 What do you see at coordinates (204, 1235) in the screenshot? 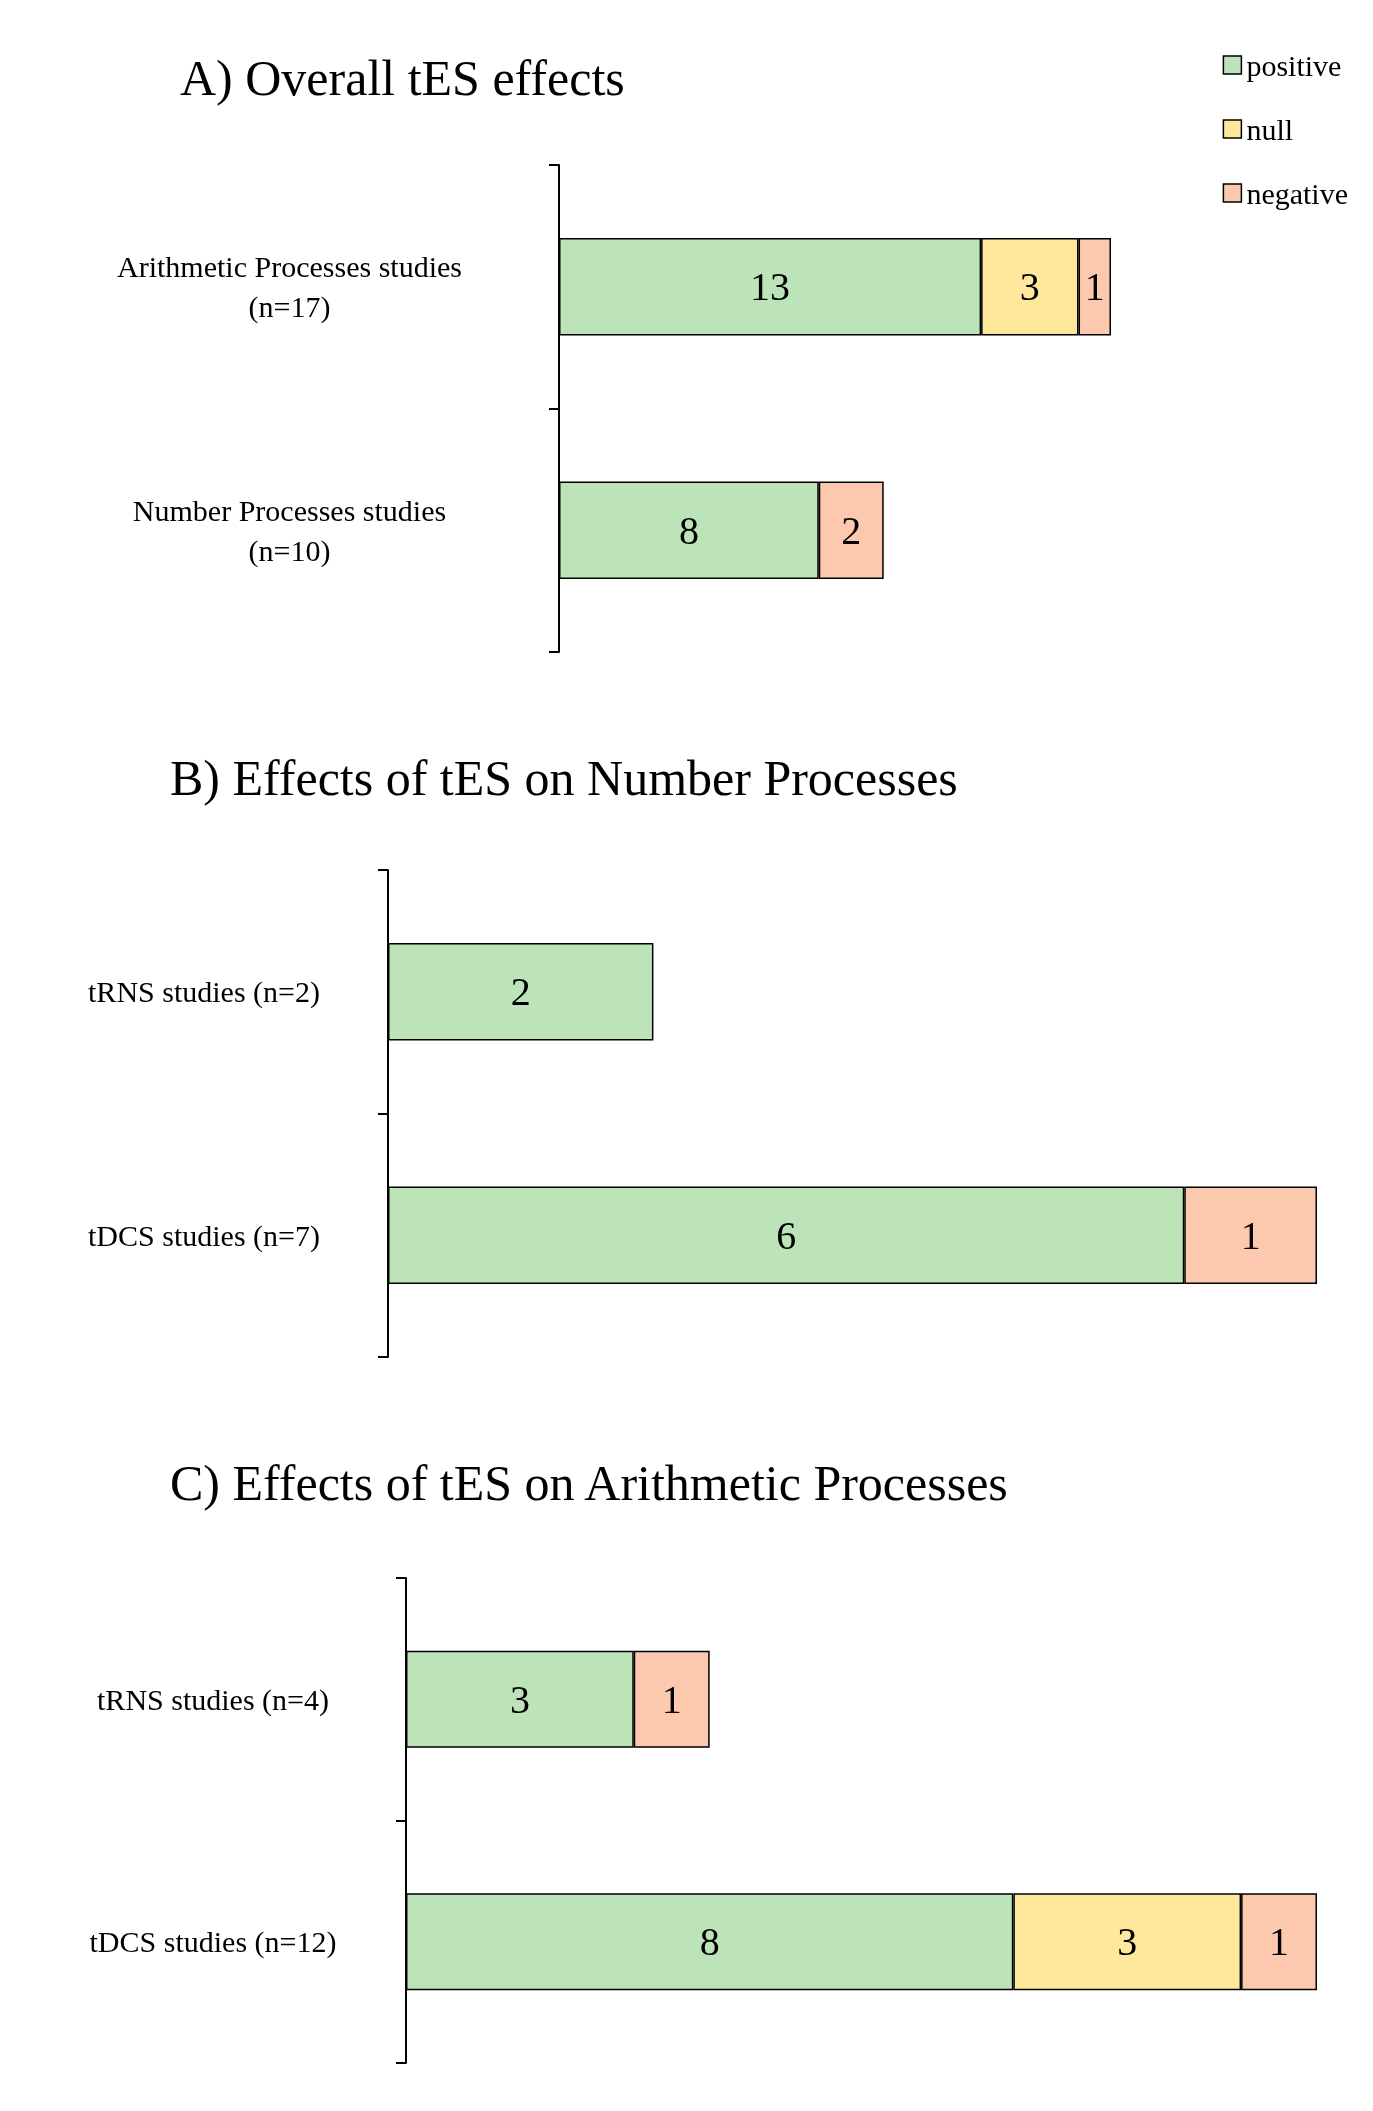
I see `y-tick-label: tDCS studies (n=7)` at bounding box center [204, 1235].